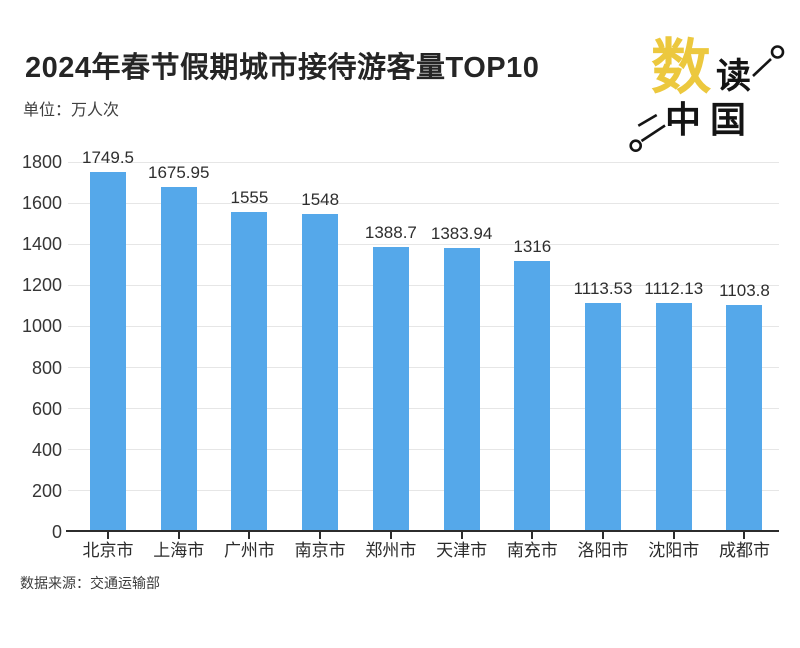 The image size is (800, 648). Describe the element at coordinates (46, 408) in the screenshot. I see `y-axis-label: 600` at that location.